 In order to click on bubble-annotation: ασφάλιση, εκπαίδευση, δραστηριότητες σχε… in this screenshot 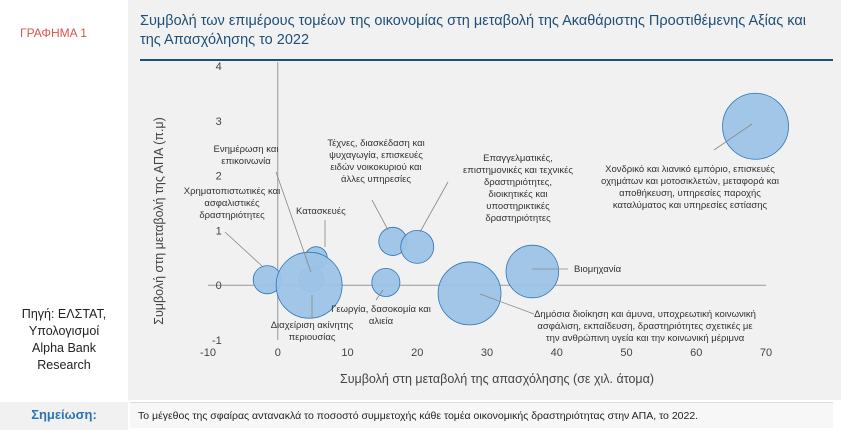, I will do `click(645, 326)`.